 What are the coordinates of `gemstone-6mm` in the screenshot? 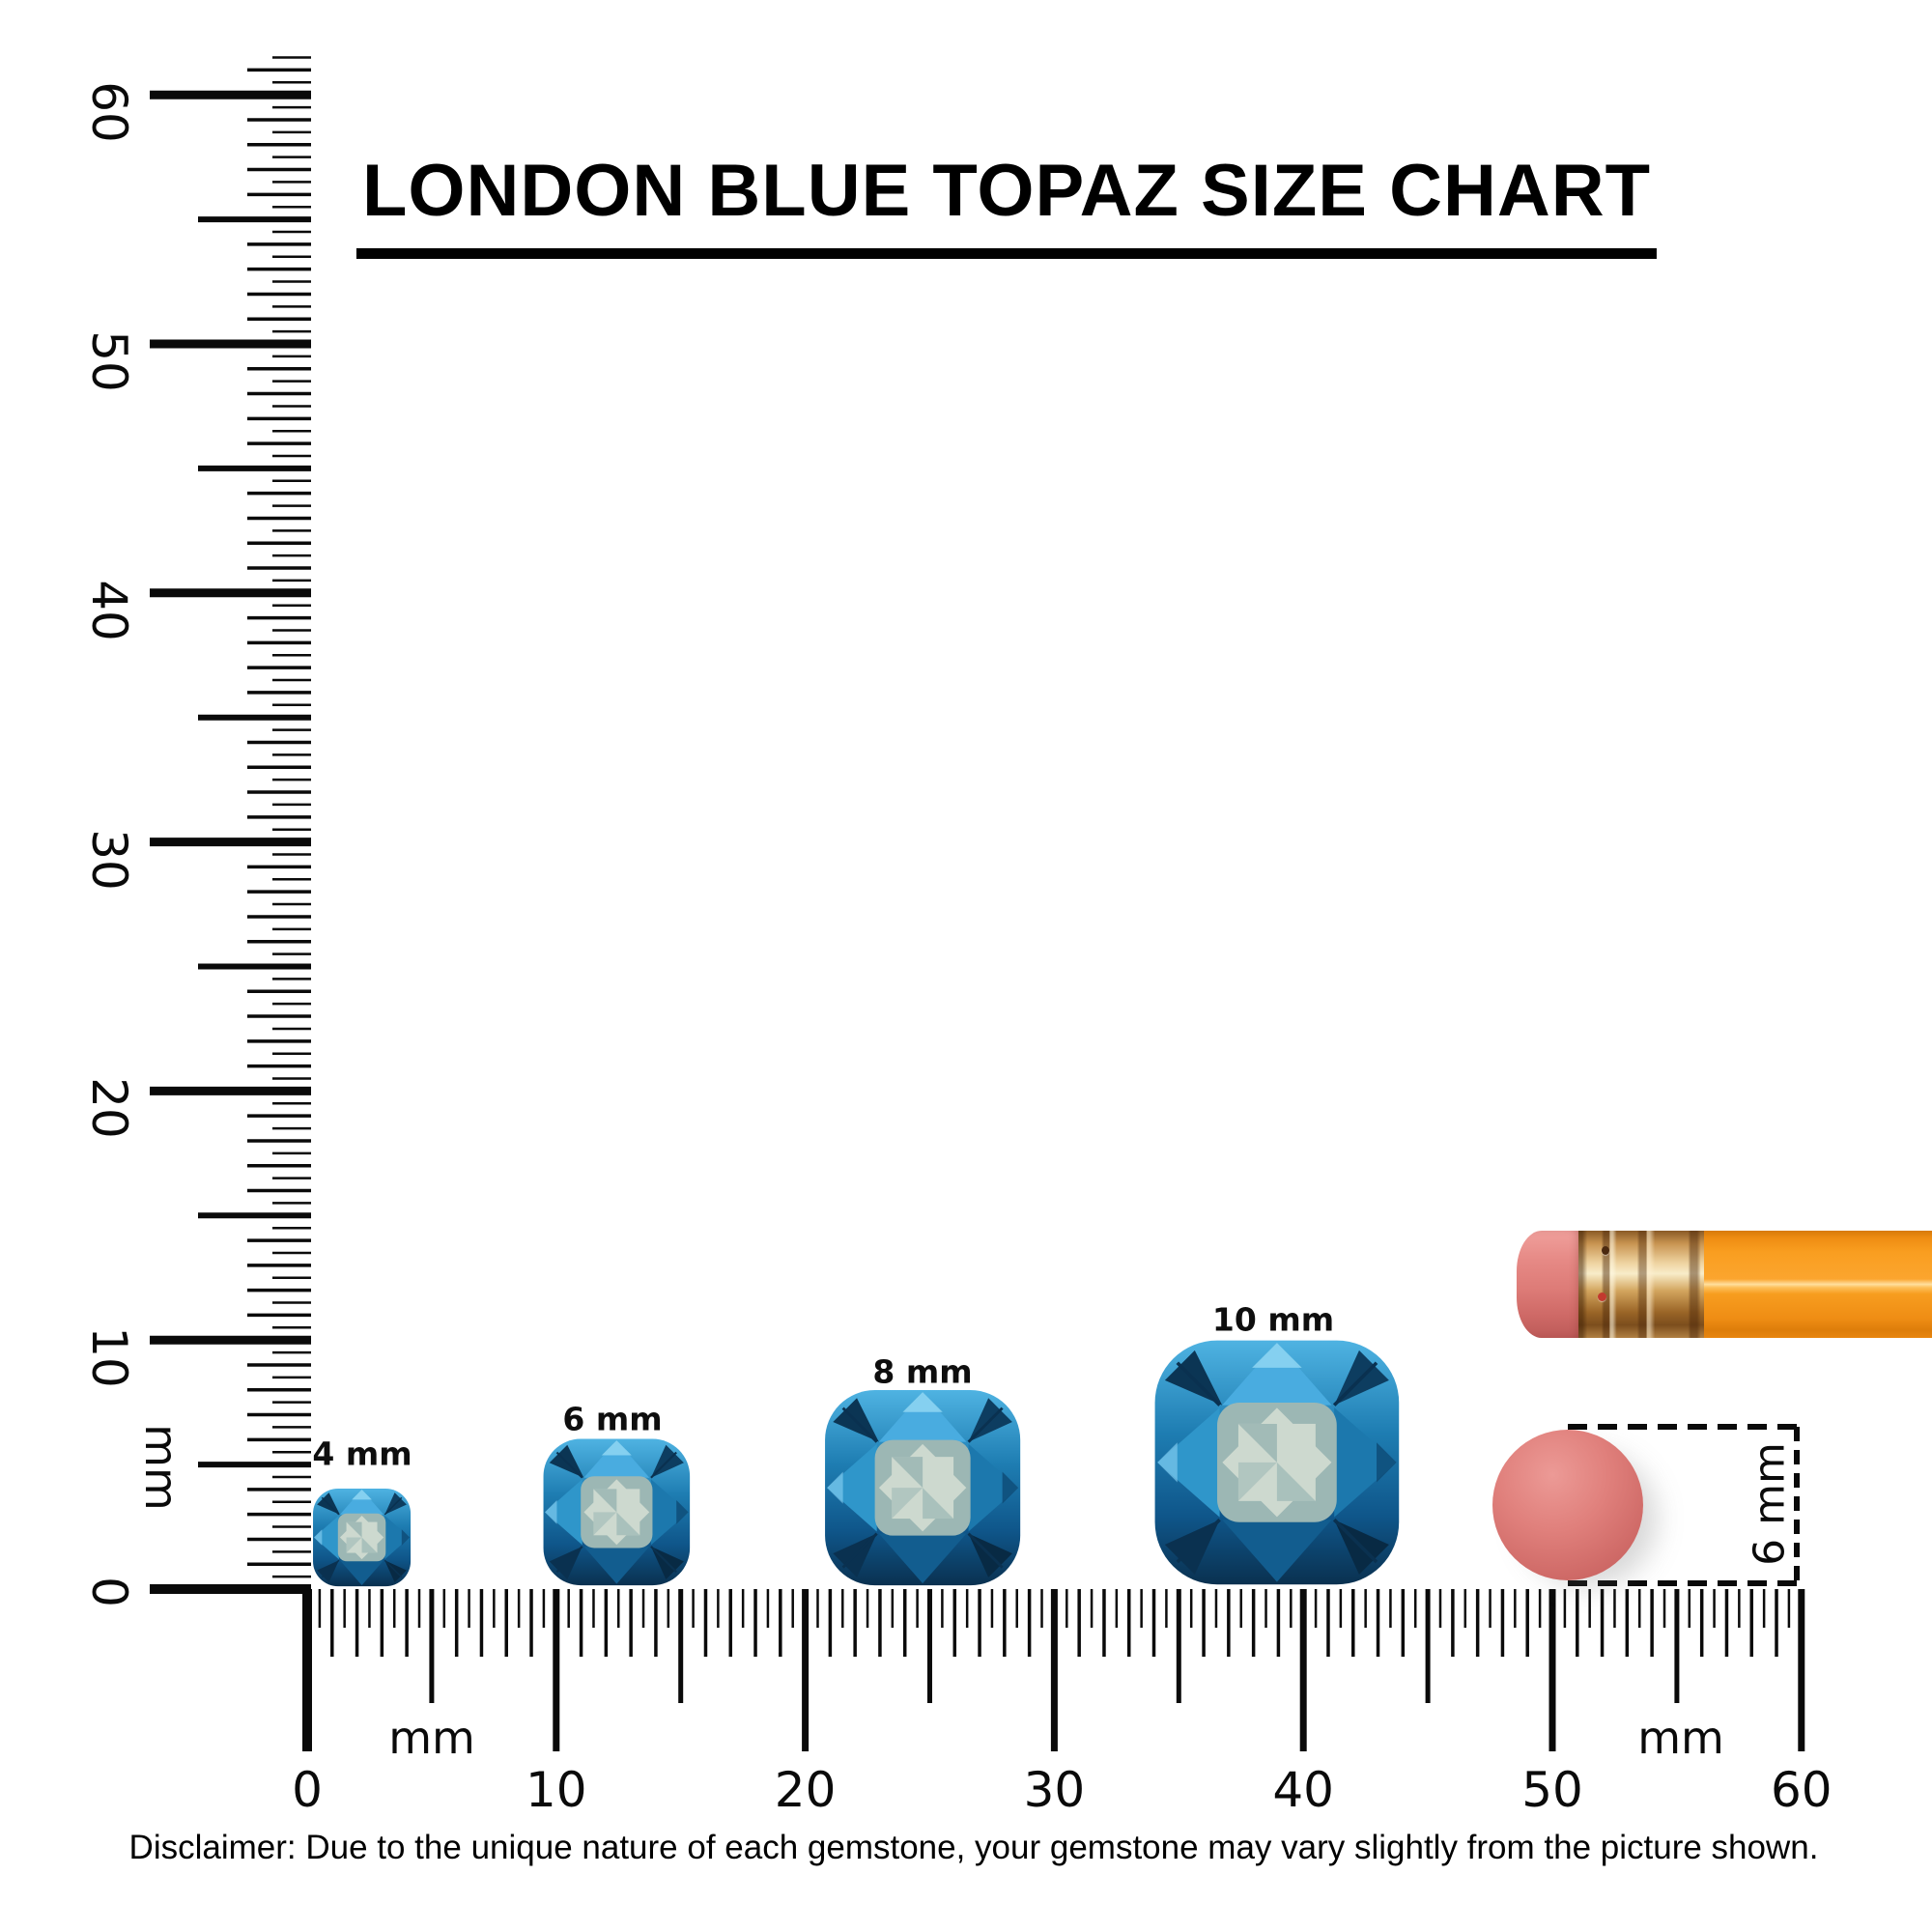 It's located at (616, 1512).